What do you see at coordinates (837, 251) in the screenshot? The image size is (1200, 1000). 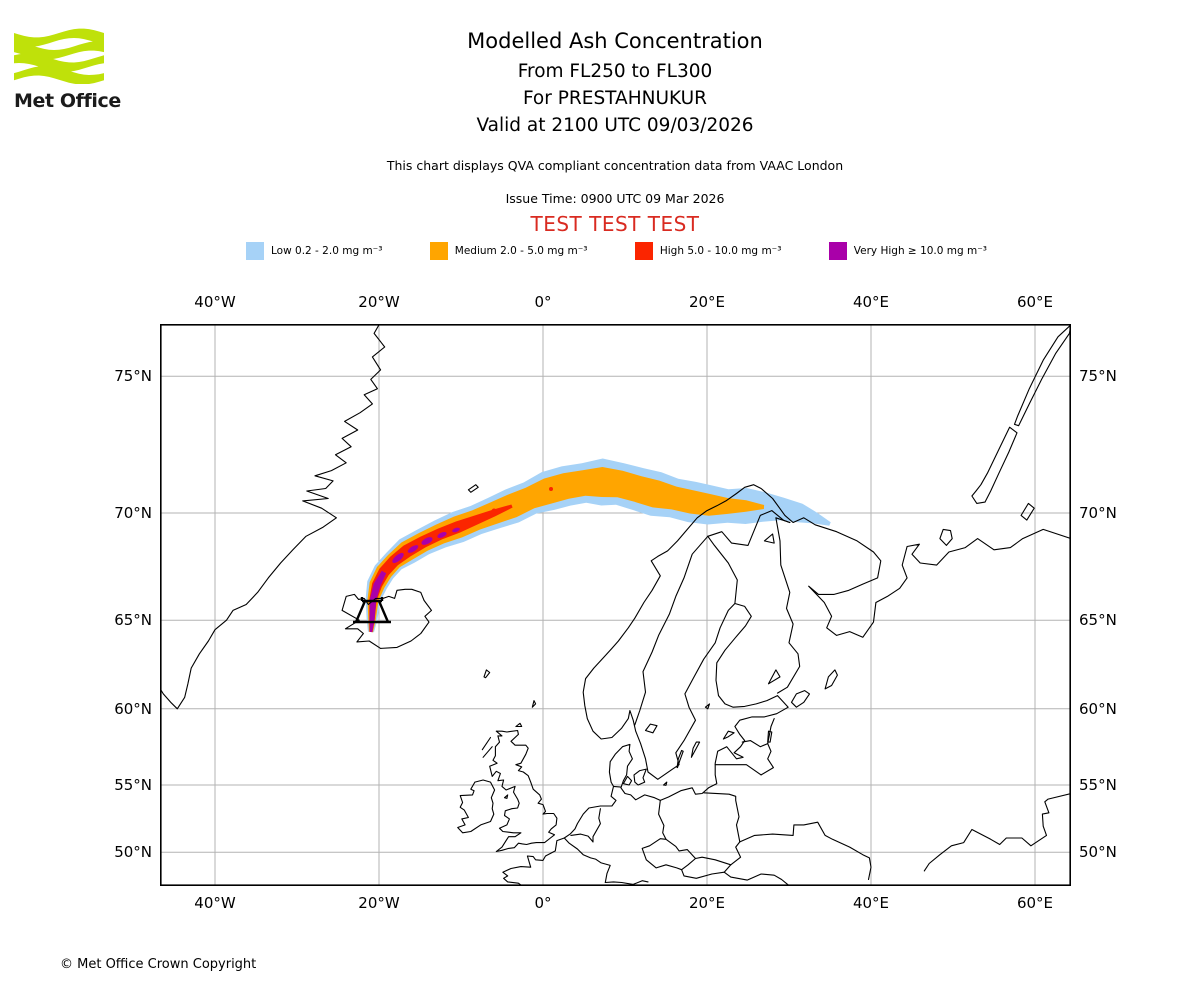 I see `legend-swatch-very-high` at bounding box center [837, 251].